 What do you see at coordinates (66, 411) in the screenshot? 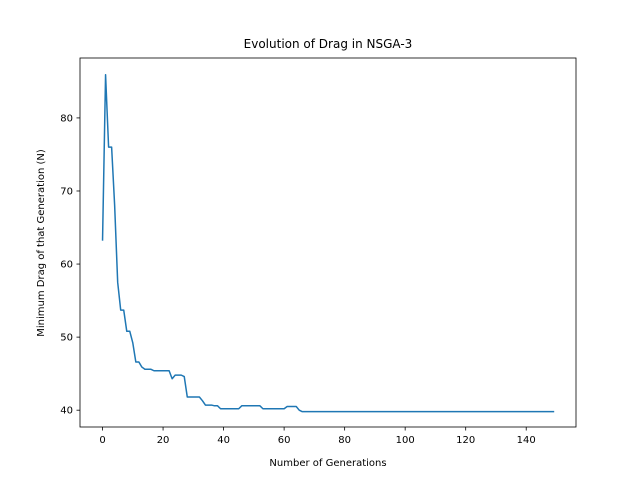
I see `y-tick-label: 40` at bounding box center [66, 411].